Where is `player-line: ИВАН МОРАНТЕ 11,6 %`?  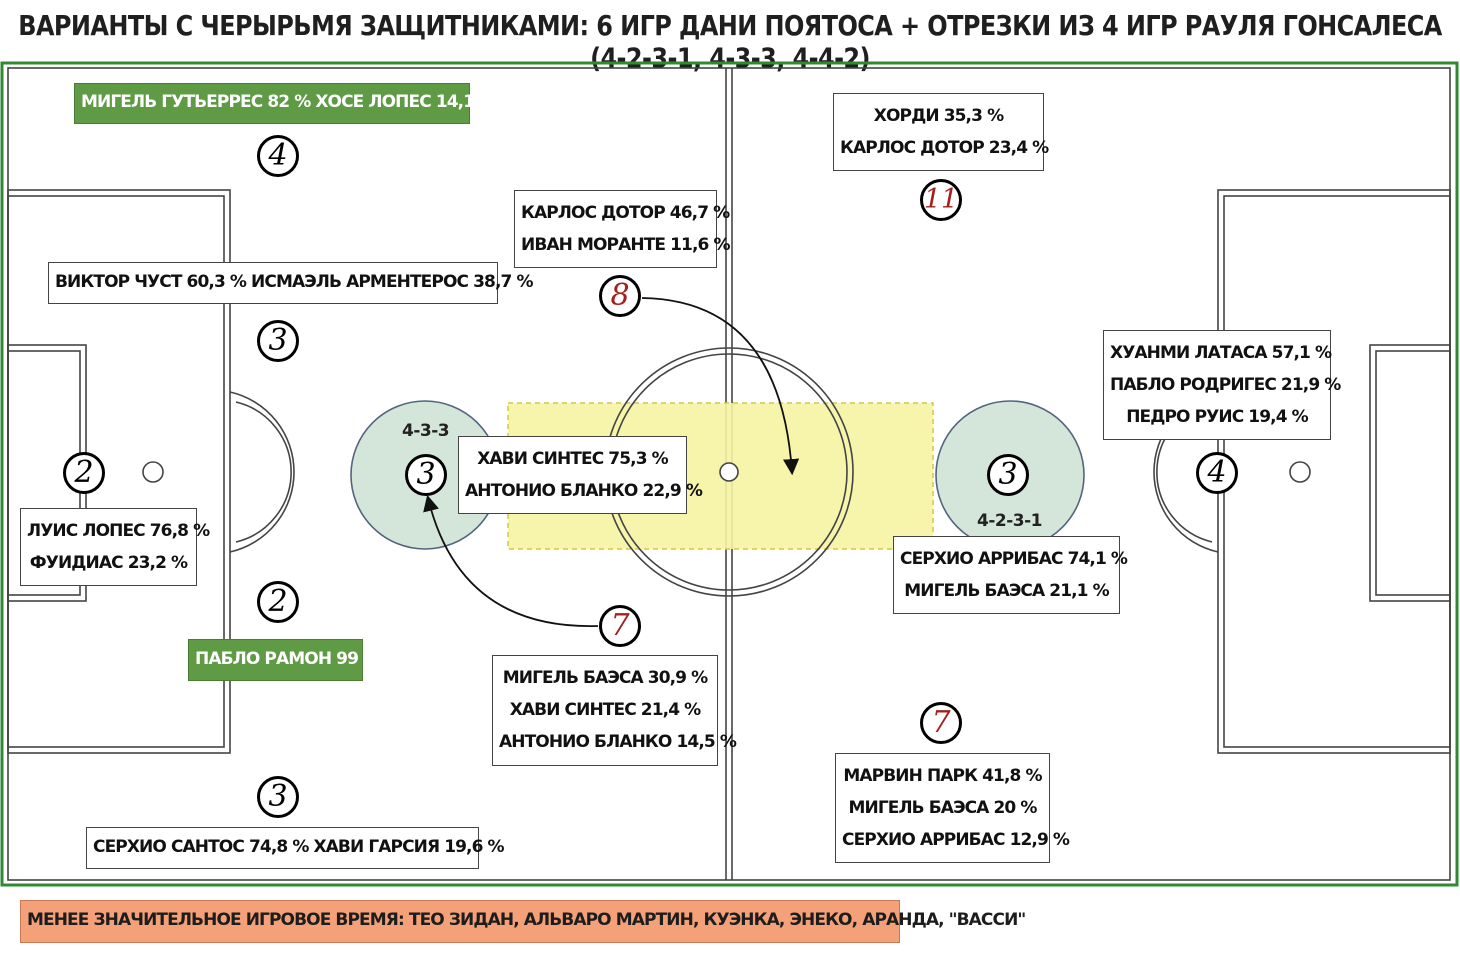
player-line: ИВАН МОРАНТЕ 11,6 % is located at coordinates (626, 245).